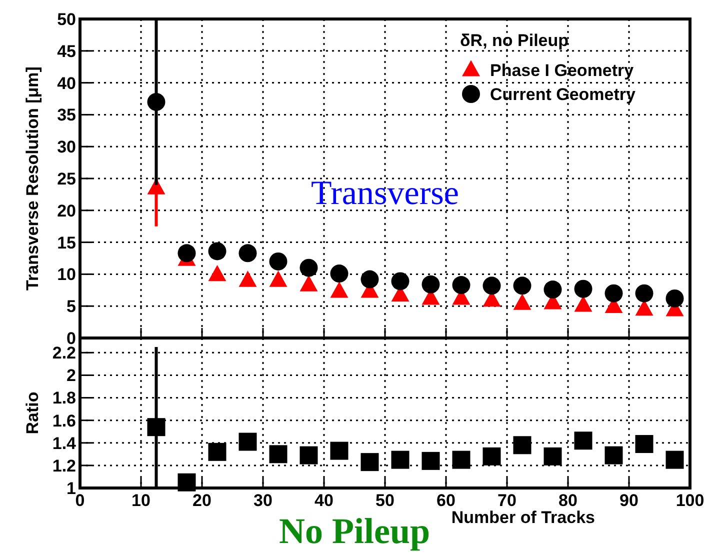 The width and height of the screenshot is (710, 555). I want to click on x-tick-label: 20, so click(202, 500).